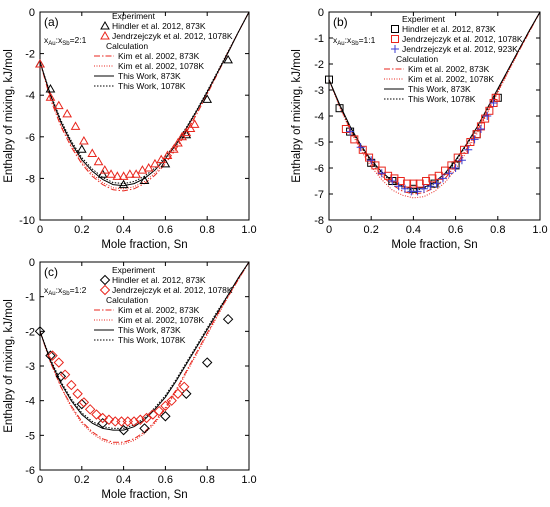  What do you see at coordinates (27, 221) in the screenshot?
I see `y-tick-label: -10` at bounding box center [27, 221].